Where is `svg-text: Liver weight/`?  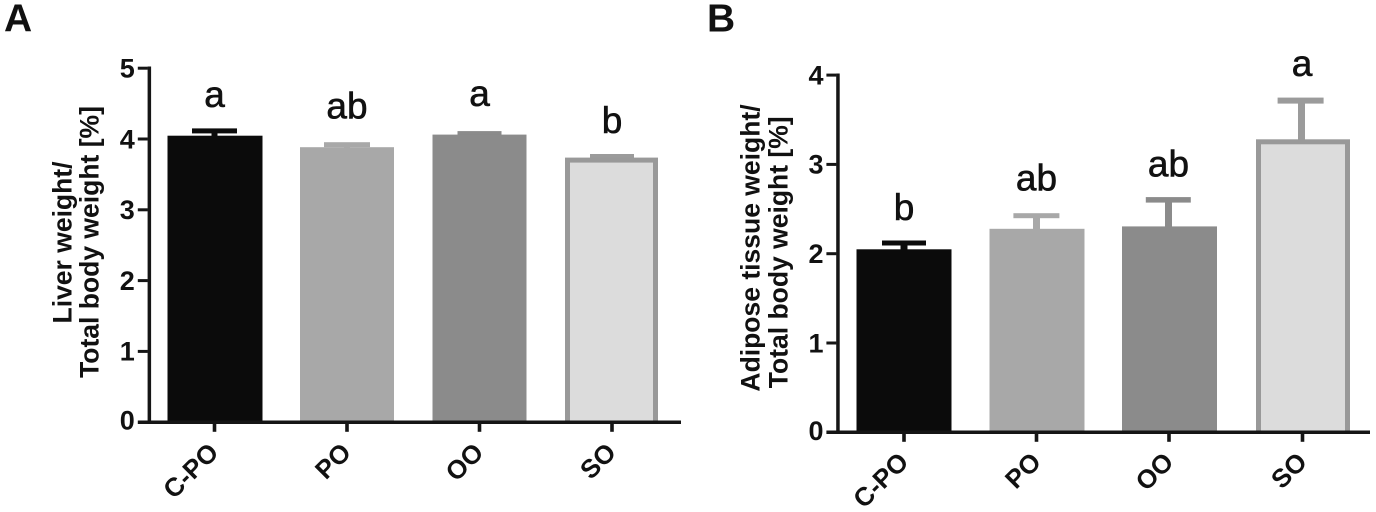 svg-text: Liver weight/ is located at coordinates (63, 242).